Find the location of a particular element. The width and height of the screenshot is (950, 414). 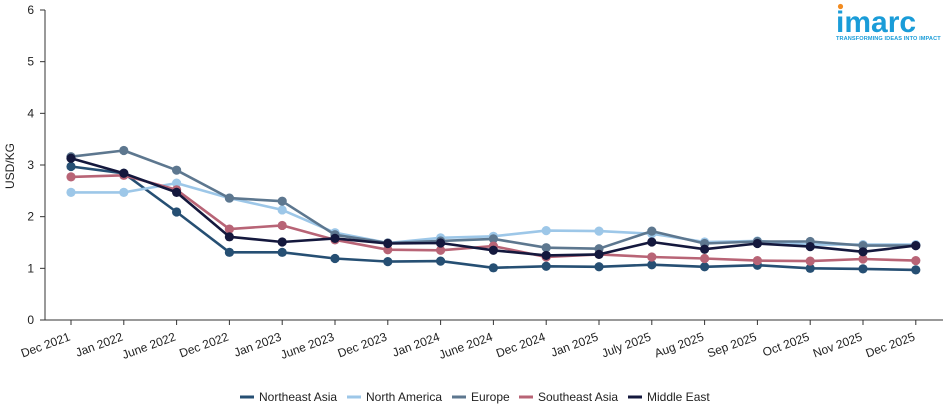

legend-item-europe: Europe is located at coordinates (481, 397).